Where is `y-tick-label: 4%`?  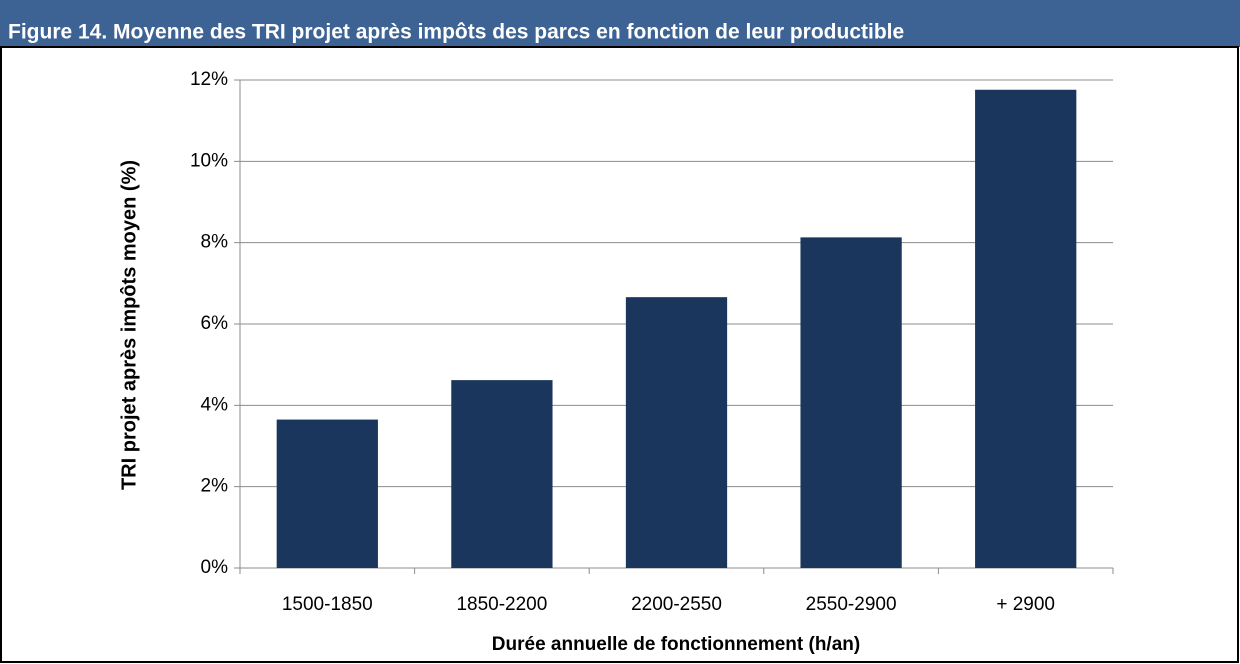
y-tick-label: 4% is located at coordinates (215, 404).